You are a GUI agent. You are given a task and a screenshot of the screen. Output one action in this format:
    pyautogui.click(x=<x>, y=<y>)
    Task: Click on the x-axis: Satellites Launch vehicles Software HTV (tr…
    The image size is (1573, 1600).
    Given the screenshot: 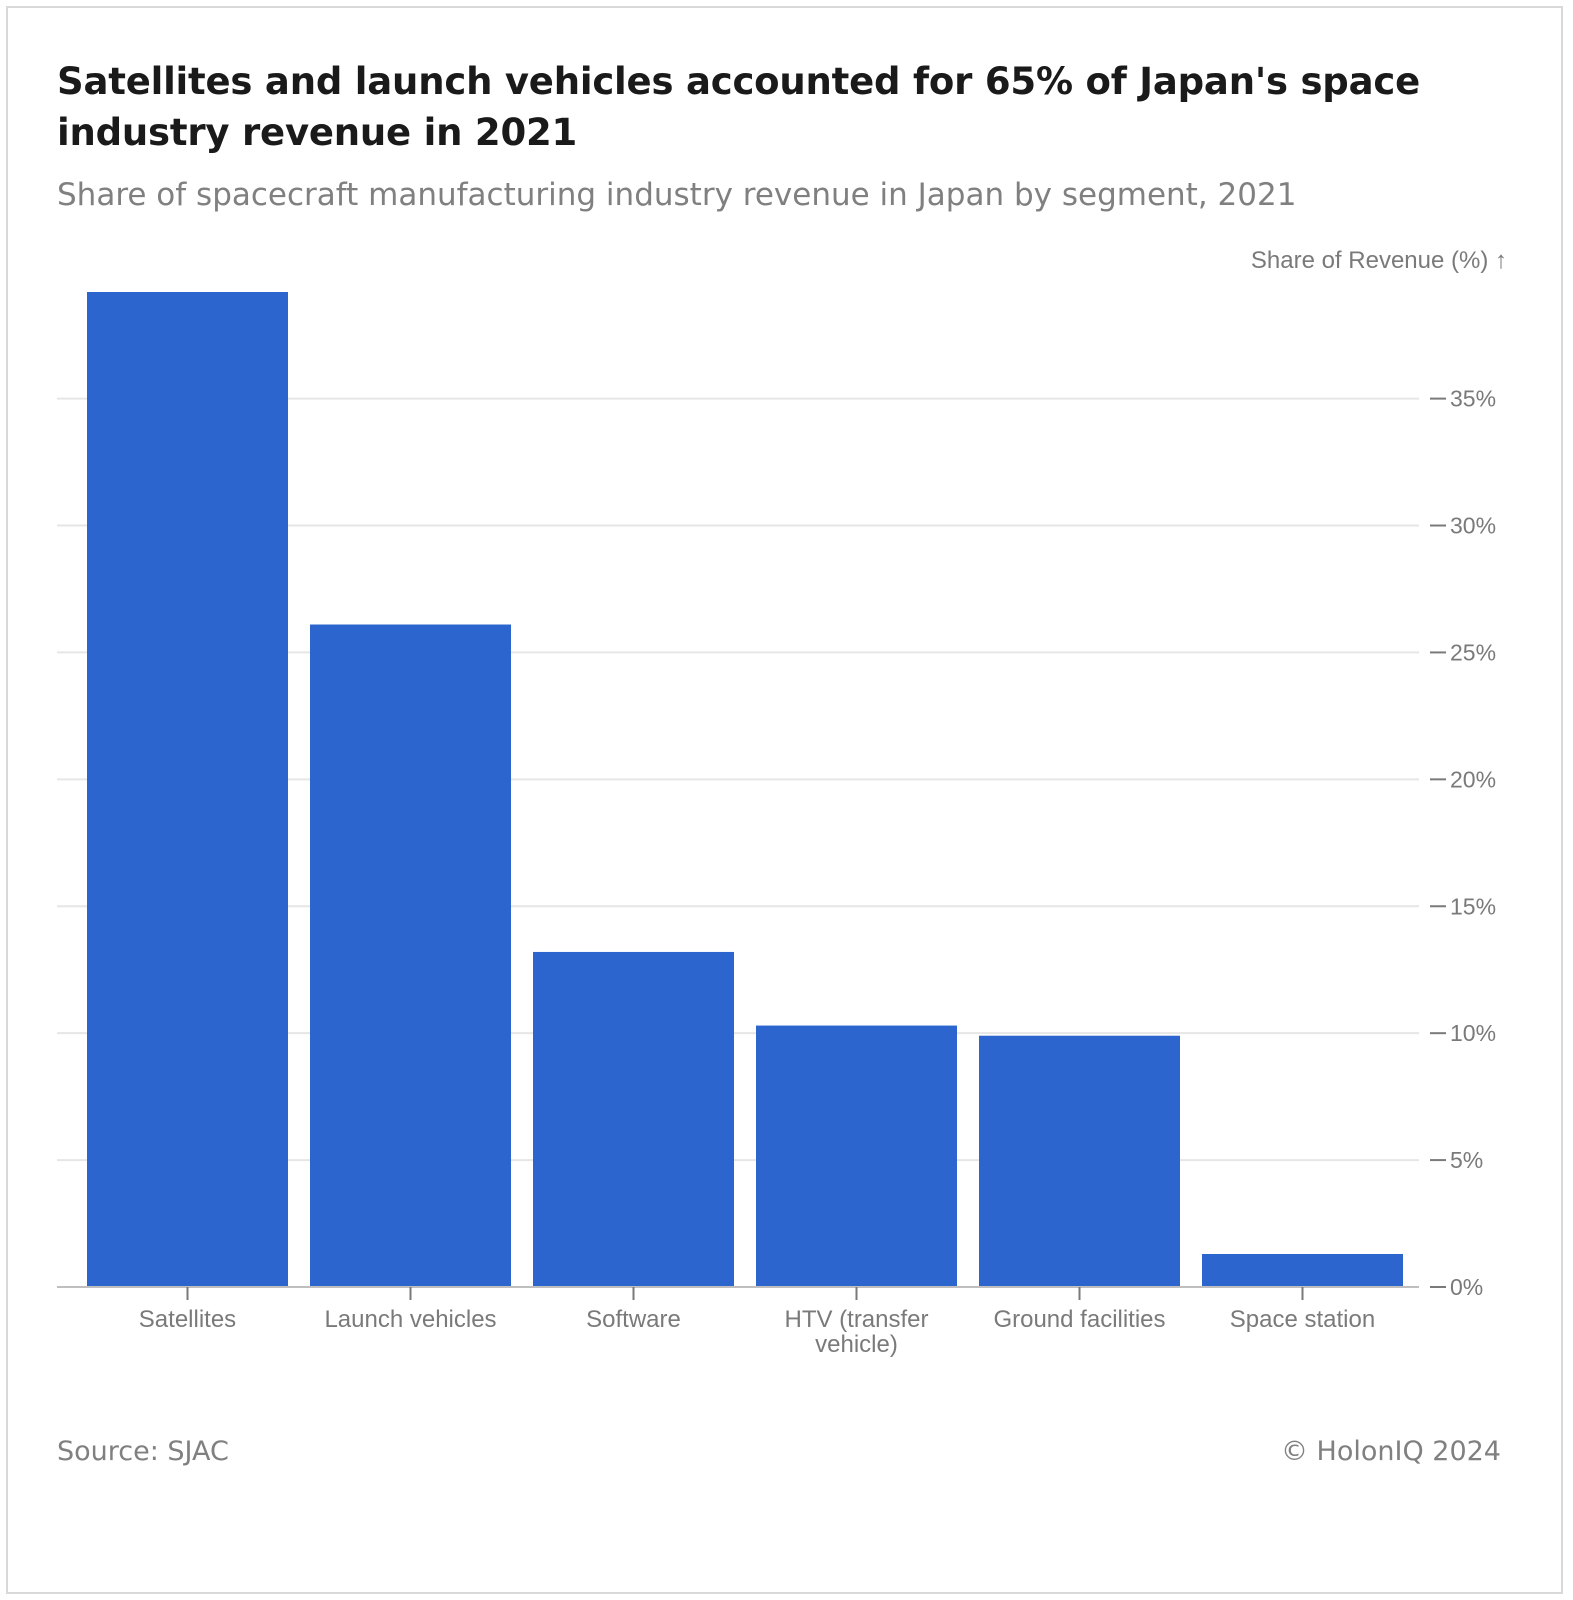 What is the action you would take?
    pyautogui.click(x=738, y=1322)
    